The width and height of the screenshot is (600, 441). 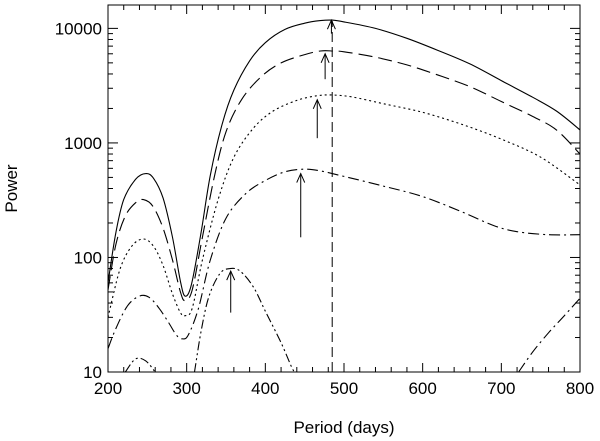 What do you see at coordinates (343, 427) in the screenshot?
I see `x-axis-title: Period (days)` at bounding box center [343, 427].